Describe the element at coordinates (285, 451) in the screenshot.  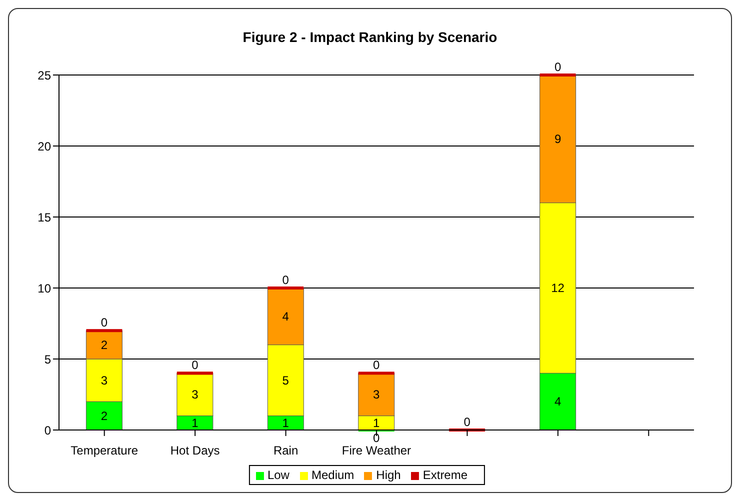
I see `x-tick-label: Rain` at that location.